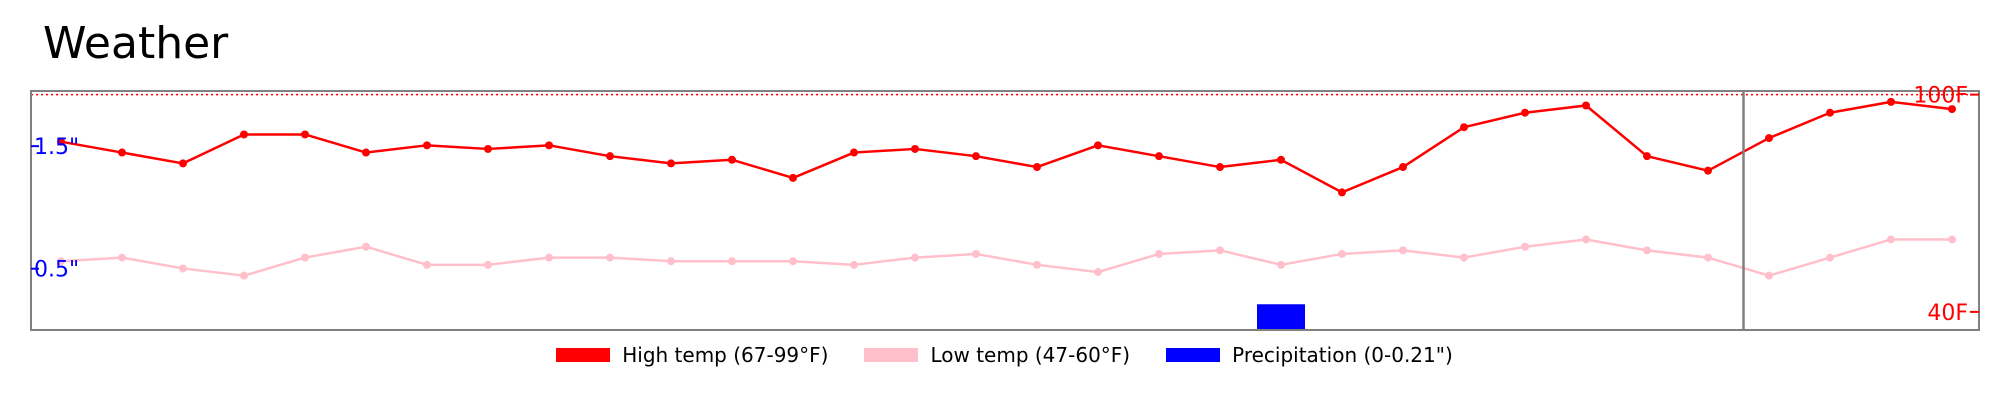 The image size is (2009, 407). Describe the element at coordinates (56, 270) in the screenshot. I see `precip-tick-label: 0.5"` at that location.